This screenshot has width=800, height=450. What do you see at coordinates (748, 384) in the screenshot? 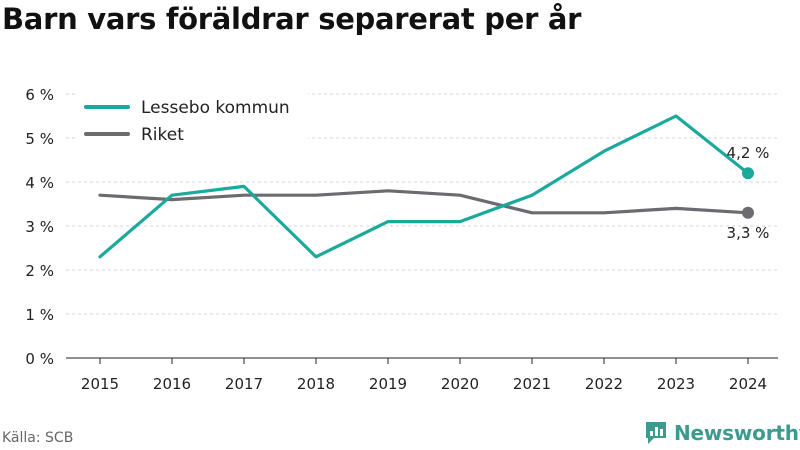
I see `x-tick-label: 2024` at bounding box center [748, 384].